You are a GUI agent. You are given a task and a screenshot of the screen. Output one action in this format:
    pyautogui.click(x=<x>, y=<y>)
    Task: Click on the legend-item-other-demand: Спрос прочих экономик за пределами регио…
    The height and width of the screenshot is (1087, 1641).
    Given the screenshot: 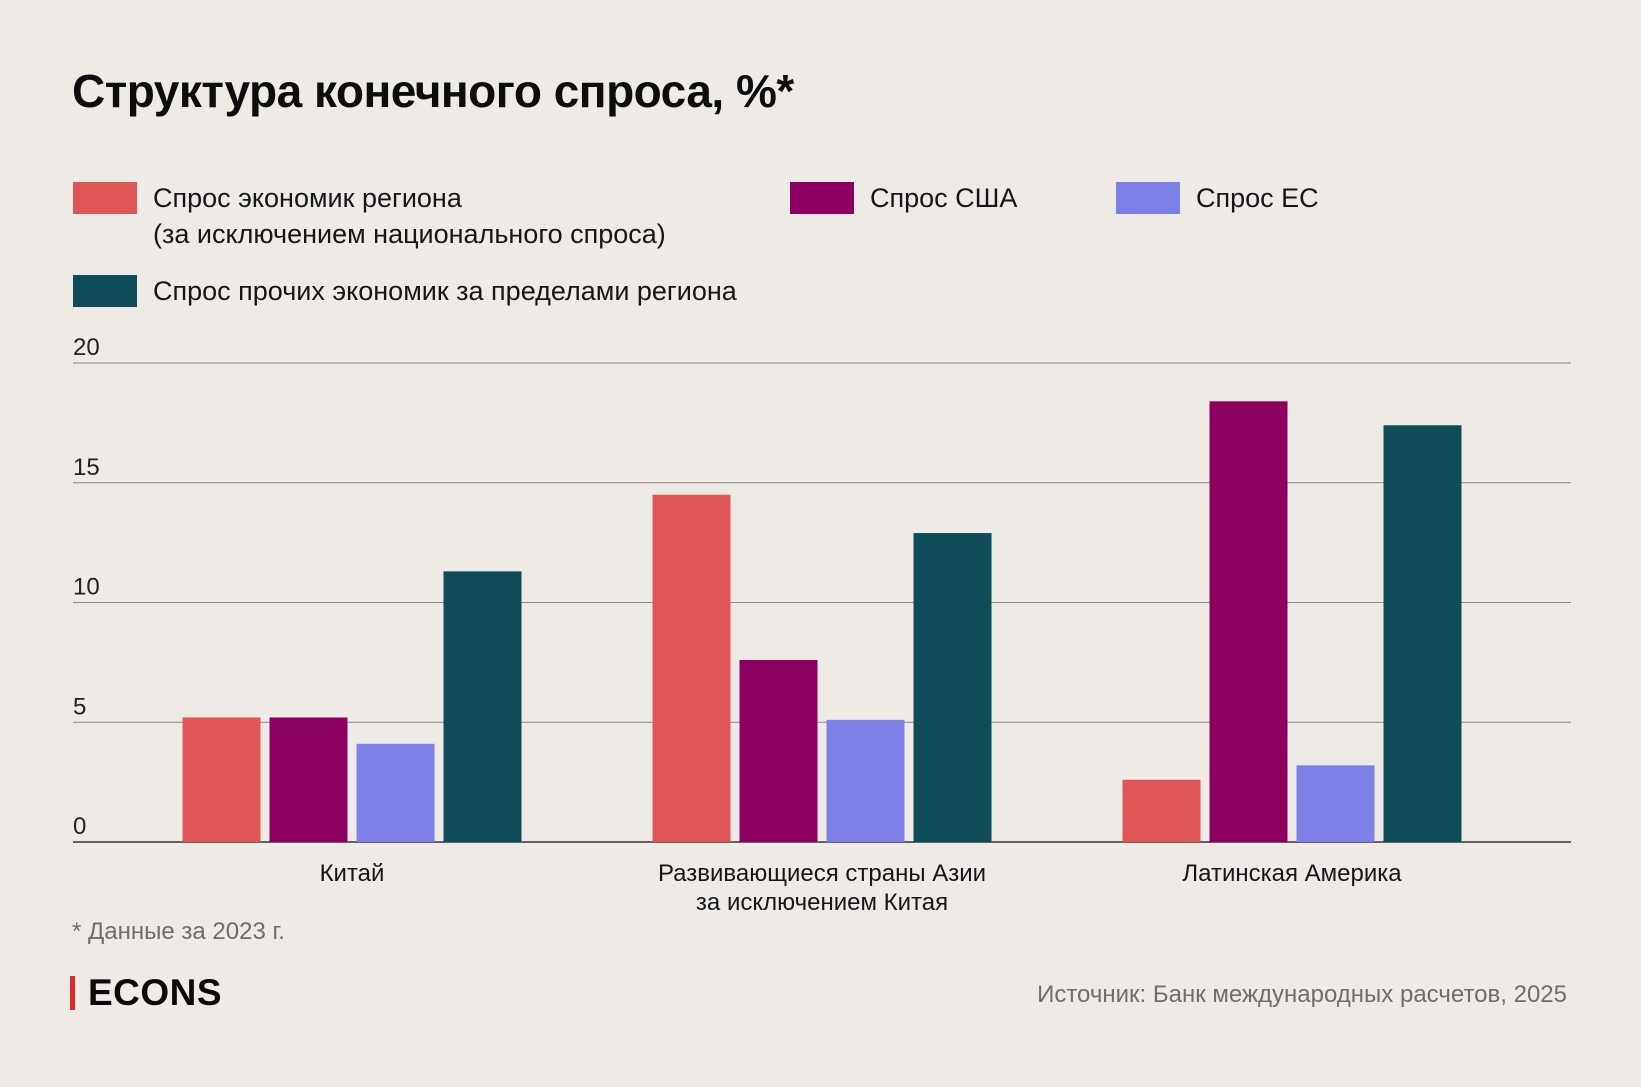 What is the action you would take?
    pyautogui.click(x=405, y=291)
    